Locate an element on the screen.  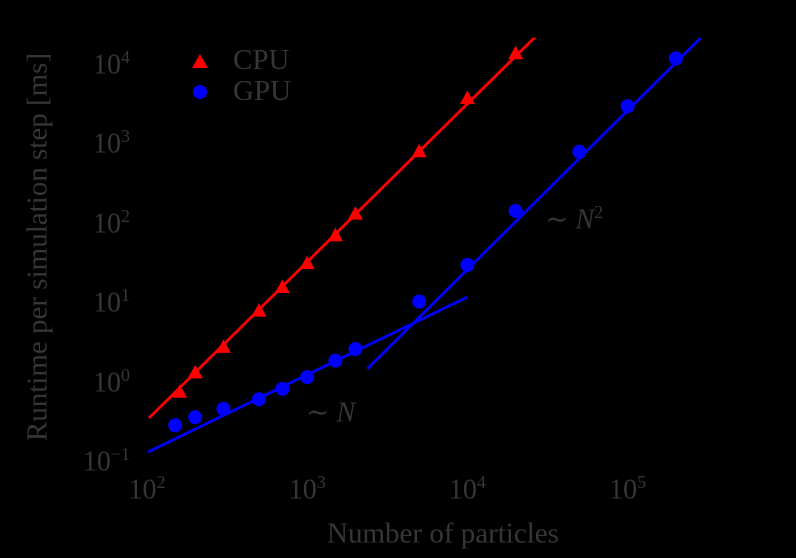
gpu-circle-marker-icon is located at coordinates (200, 92).